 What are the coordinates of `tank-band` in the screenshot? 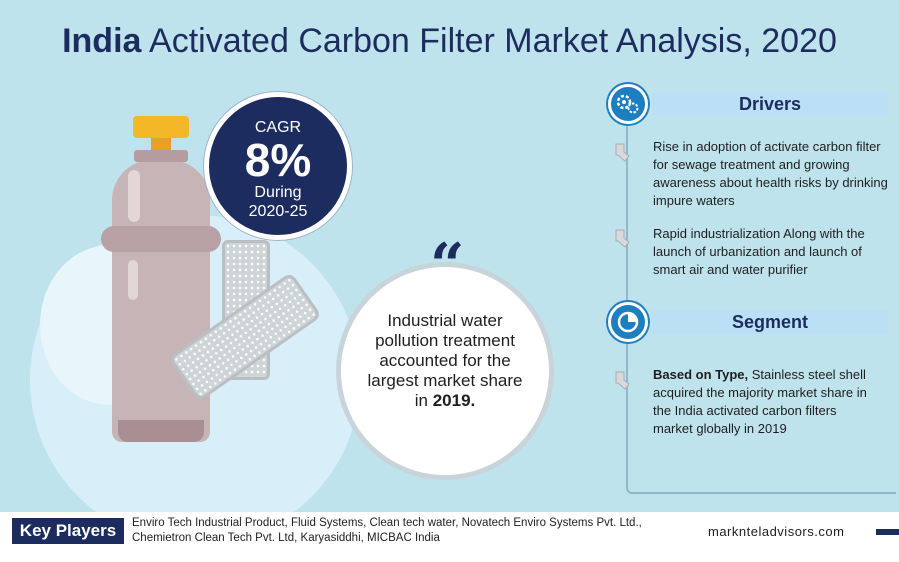 It's located at (161, 239).